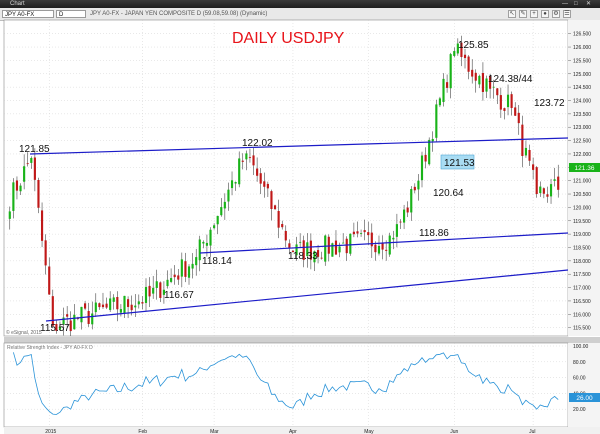 The width and height of the screenshot is (600, 434). I want to click on upper-channel-line, so click(298, 146).